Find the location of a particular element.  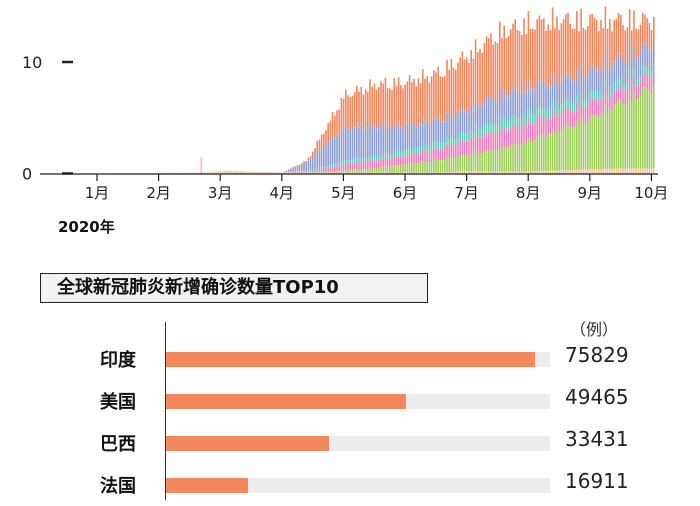

year-label: 2020年 is located at coordinates (86, 226).